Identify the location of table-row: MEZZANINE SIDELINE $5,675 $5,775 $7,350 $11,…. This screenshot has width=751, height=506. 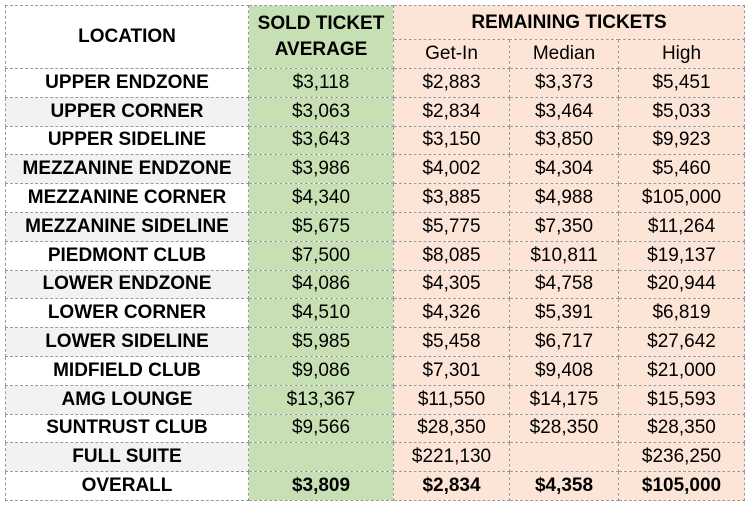
(375, 226).